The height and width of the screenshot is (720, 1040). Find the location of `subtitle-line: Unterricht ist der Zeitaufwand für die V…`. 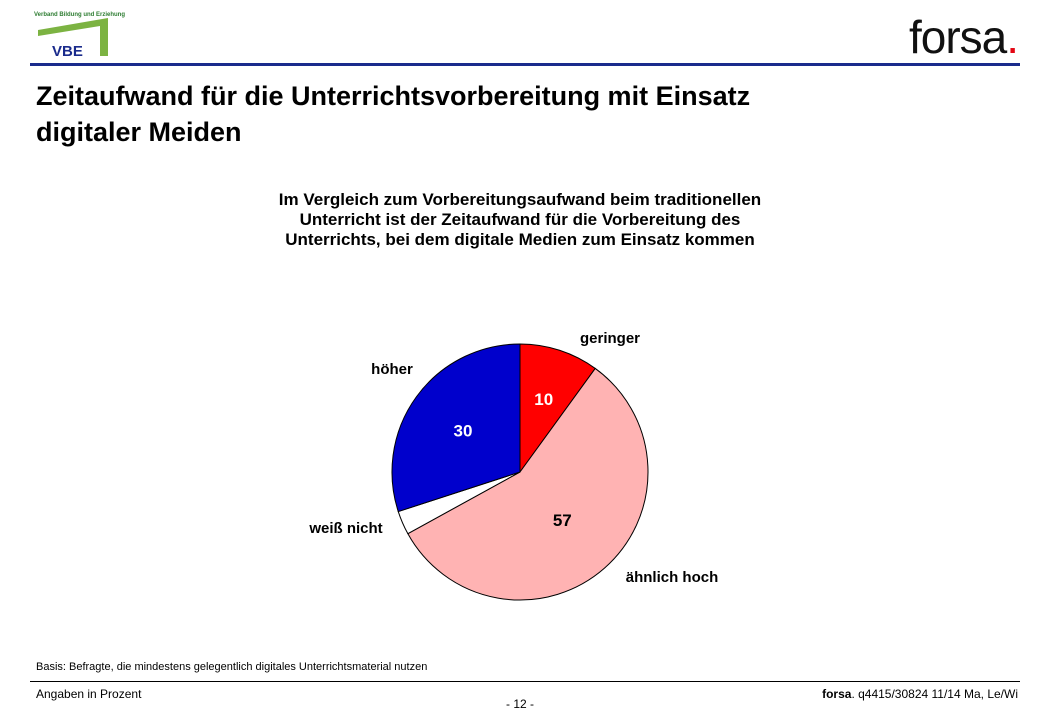

subtitle-line: Unterricht ist der Zeitaufwand für die V… is located at coordinates (520, 219).